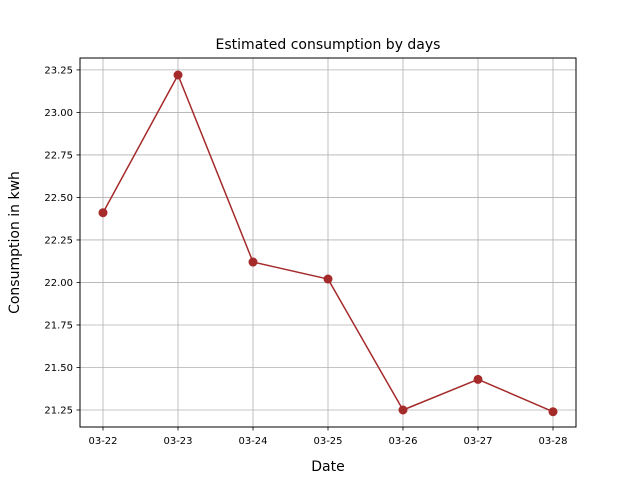 The width and height of the screenshot is (640, 480). What do you see at coordinates (252, 441) in the screenshot?
I see `x-tick-label: 03-24` at bounding box center [252, 441].